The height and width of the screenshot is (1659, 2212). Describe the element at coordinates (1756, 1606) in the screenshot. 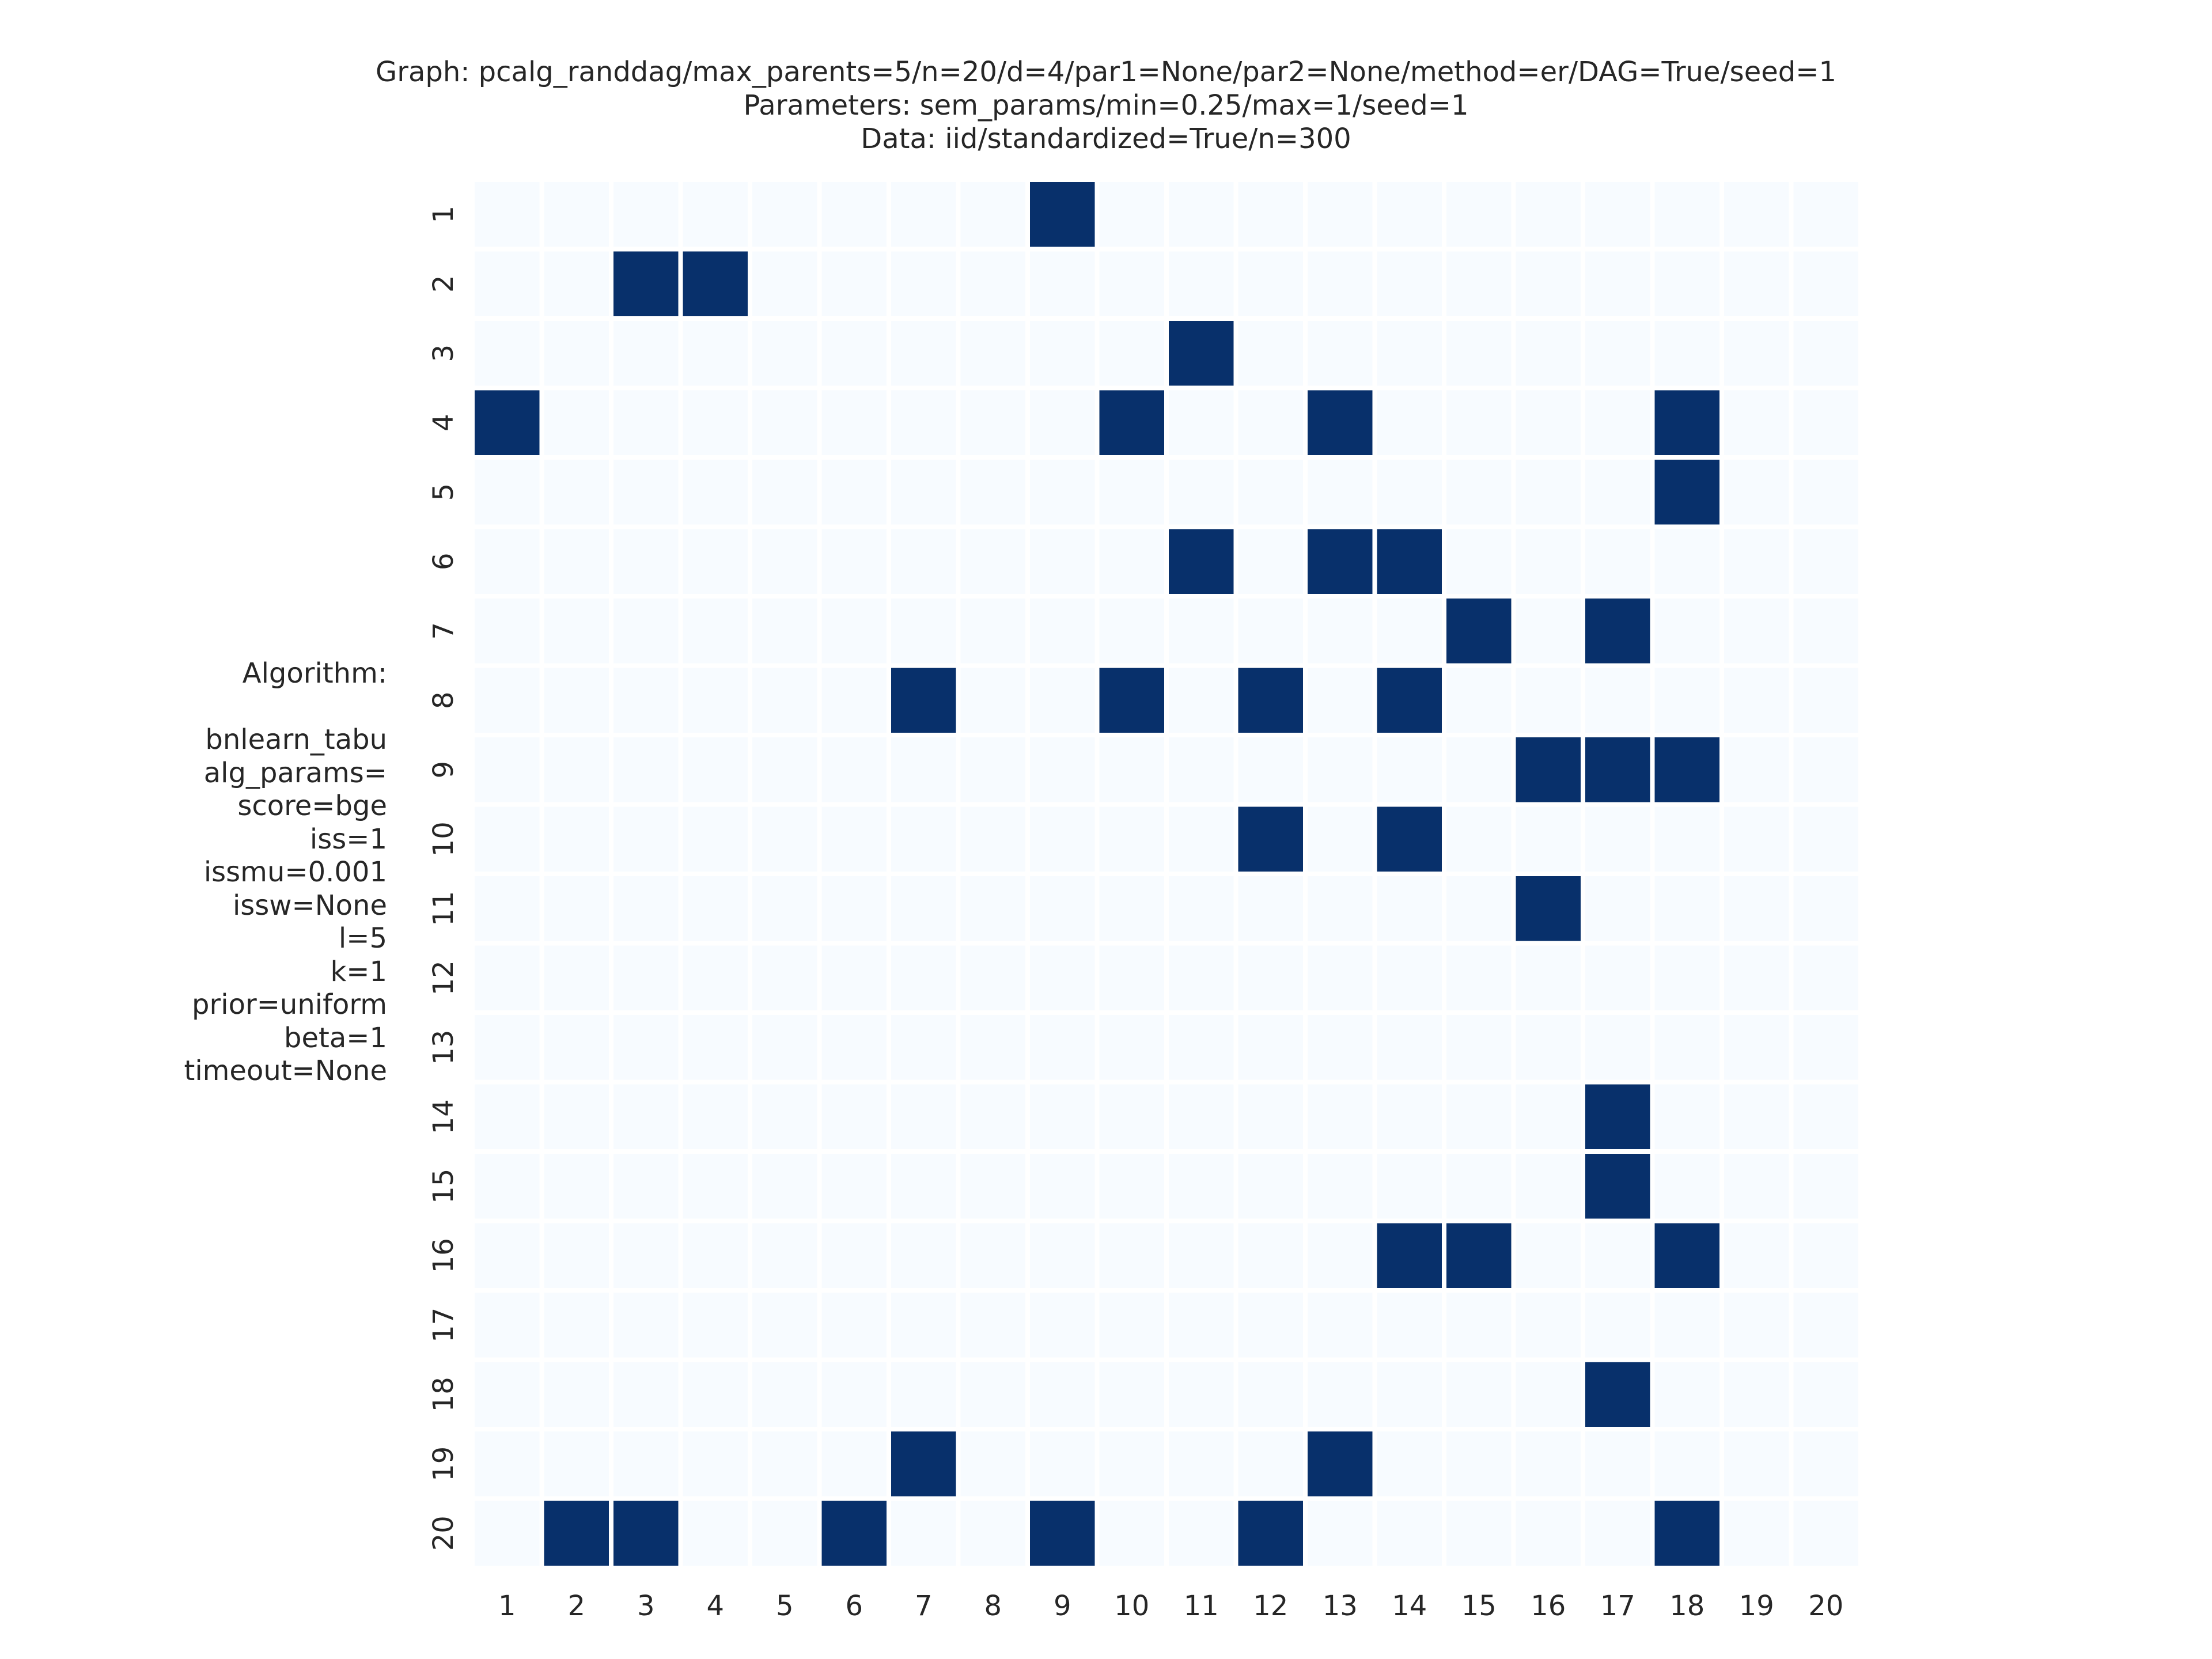

I see `x-tick-label: 19` at that location.